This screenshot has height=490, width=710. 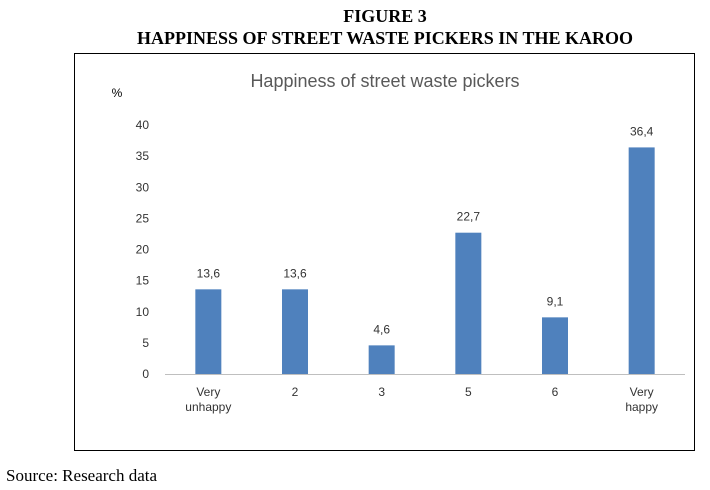 What do you see at coordinates (117, 93) in the screenshot?
I see `y-axis-unit-label: %` at bounding box center [117, 93].